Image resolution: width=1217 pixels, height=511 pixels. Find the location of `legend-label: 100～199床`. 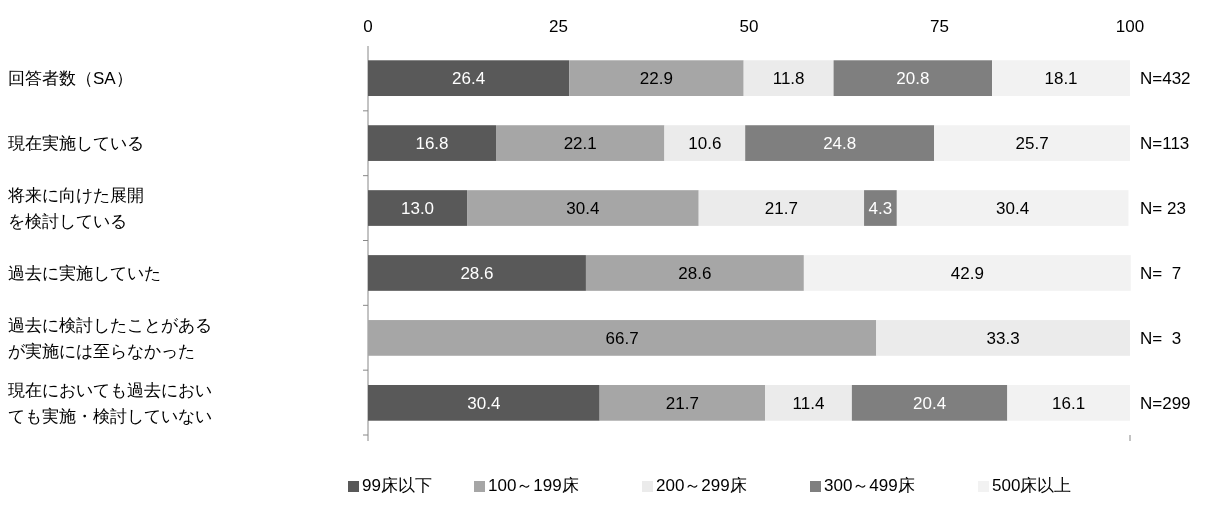

legend-label: 100～199床 is located at coordinates (533, 485).